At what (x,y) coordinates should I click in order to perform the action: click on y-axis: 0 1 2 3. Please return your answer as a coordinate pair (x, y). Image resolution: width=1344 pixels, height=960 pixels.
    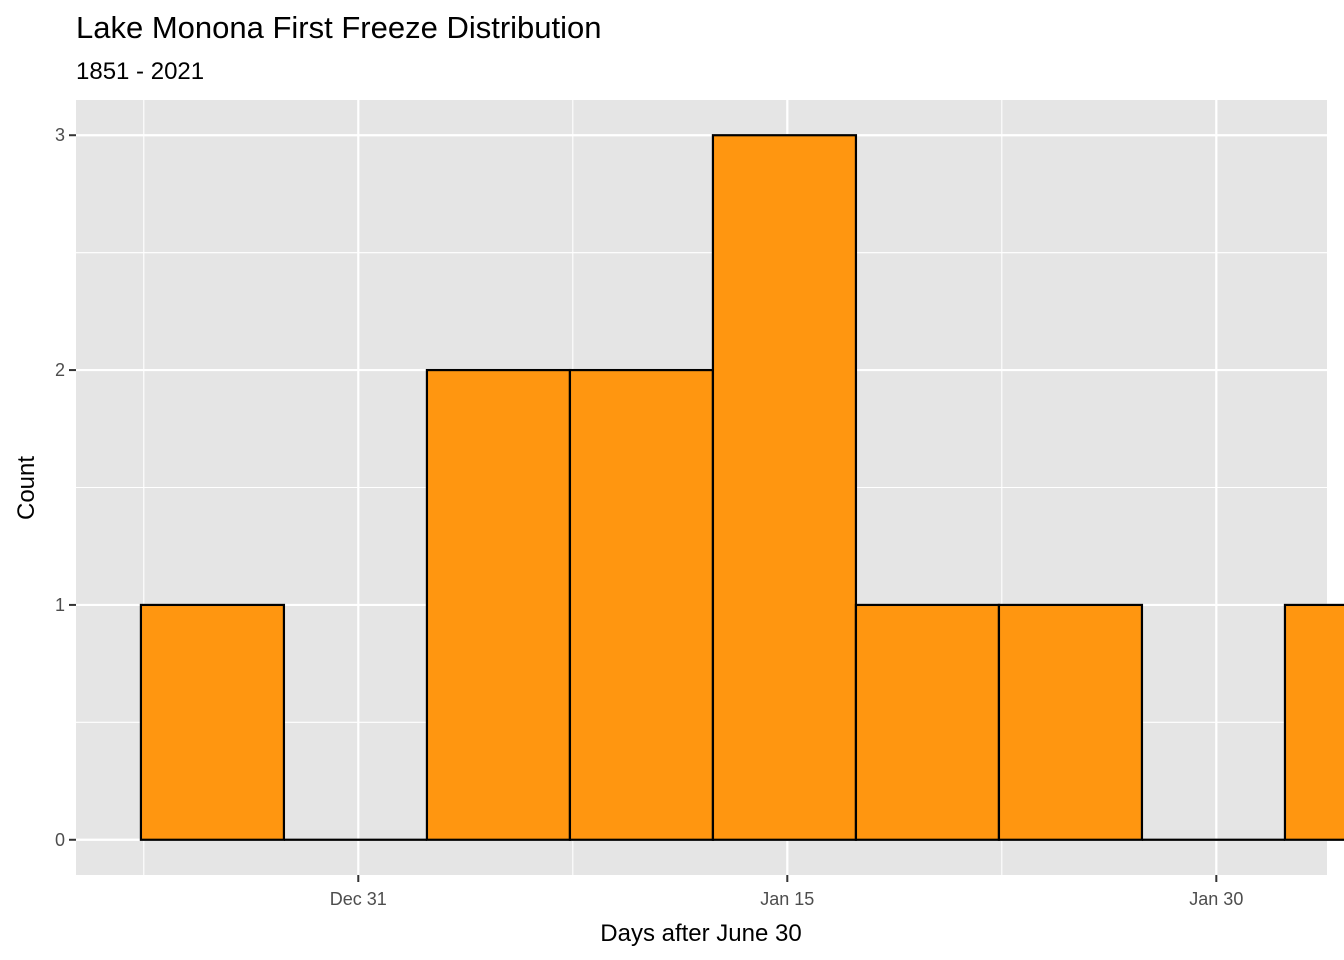
    Looking at the image, I should click on (65, 487).